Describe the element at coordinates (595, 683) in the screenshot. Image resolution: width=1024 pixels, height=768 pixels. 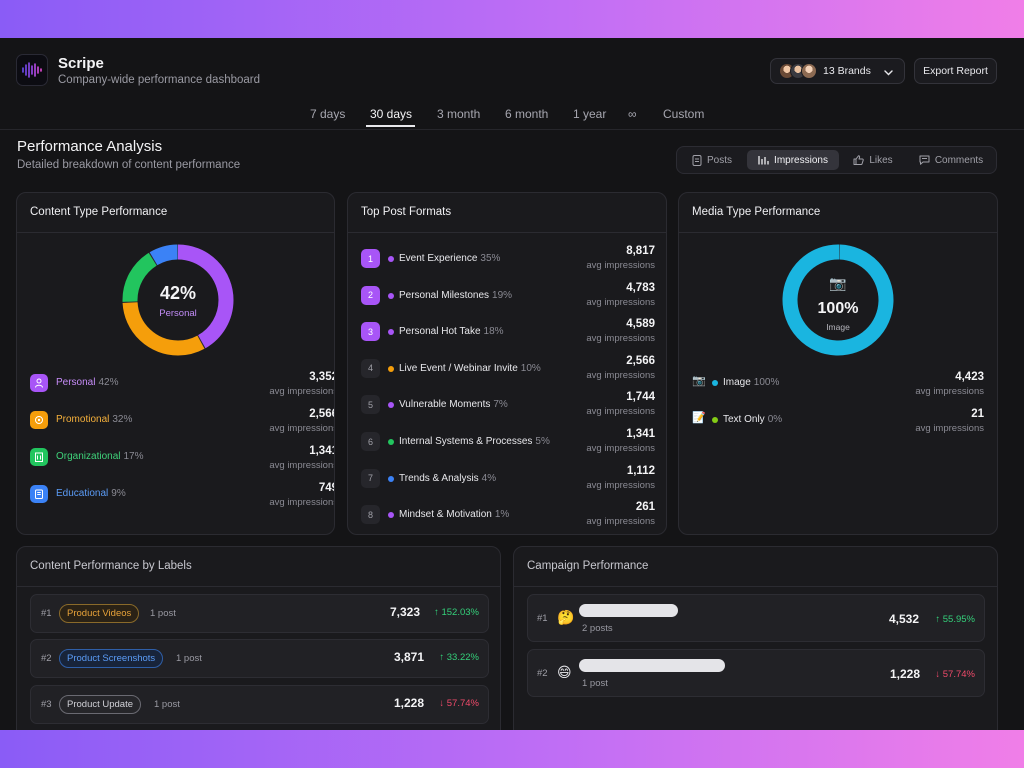
I see `campaign-post-count: 1 post` at that location.